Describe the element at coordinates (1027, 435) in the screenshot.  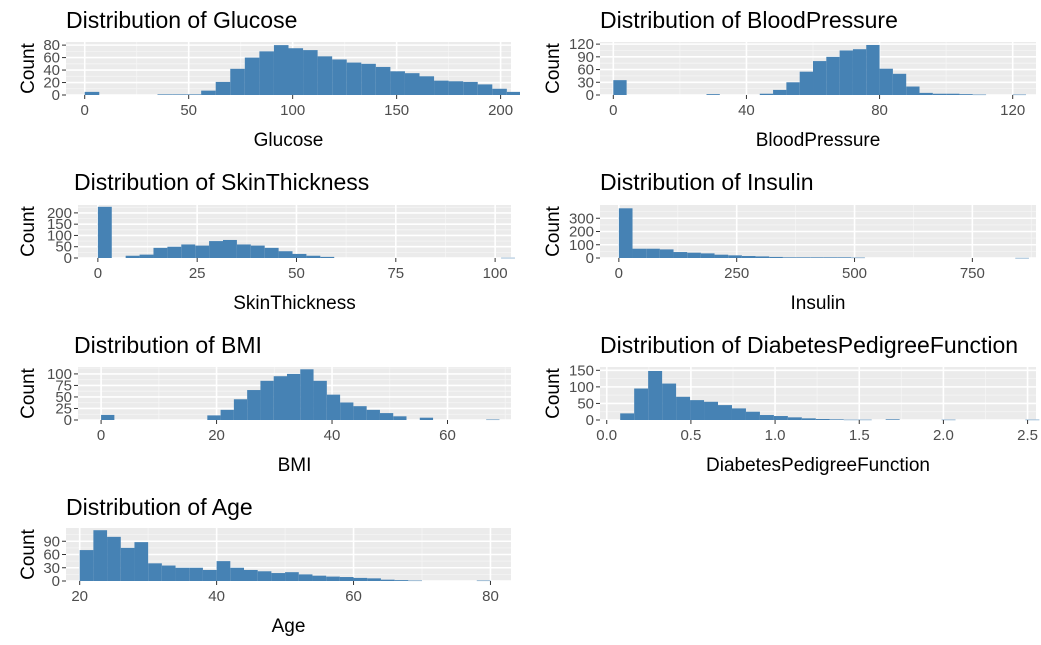
I see `x-tick-label: 2.5` at that location.